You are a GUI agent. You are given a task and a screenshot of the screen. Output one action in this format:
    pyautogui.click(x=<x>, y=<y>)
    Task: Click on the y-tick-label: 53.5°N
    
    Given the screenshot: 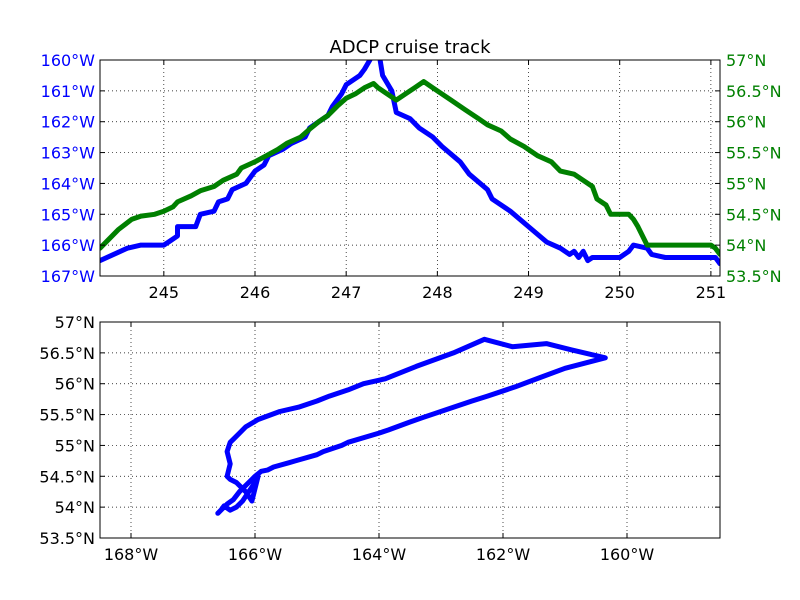 What is the action you would take?
    pyautogui.click(x=67, y=538)
    